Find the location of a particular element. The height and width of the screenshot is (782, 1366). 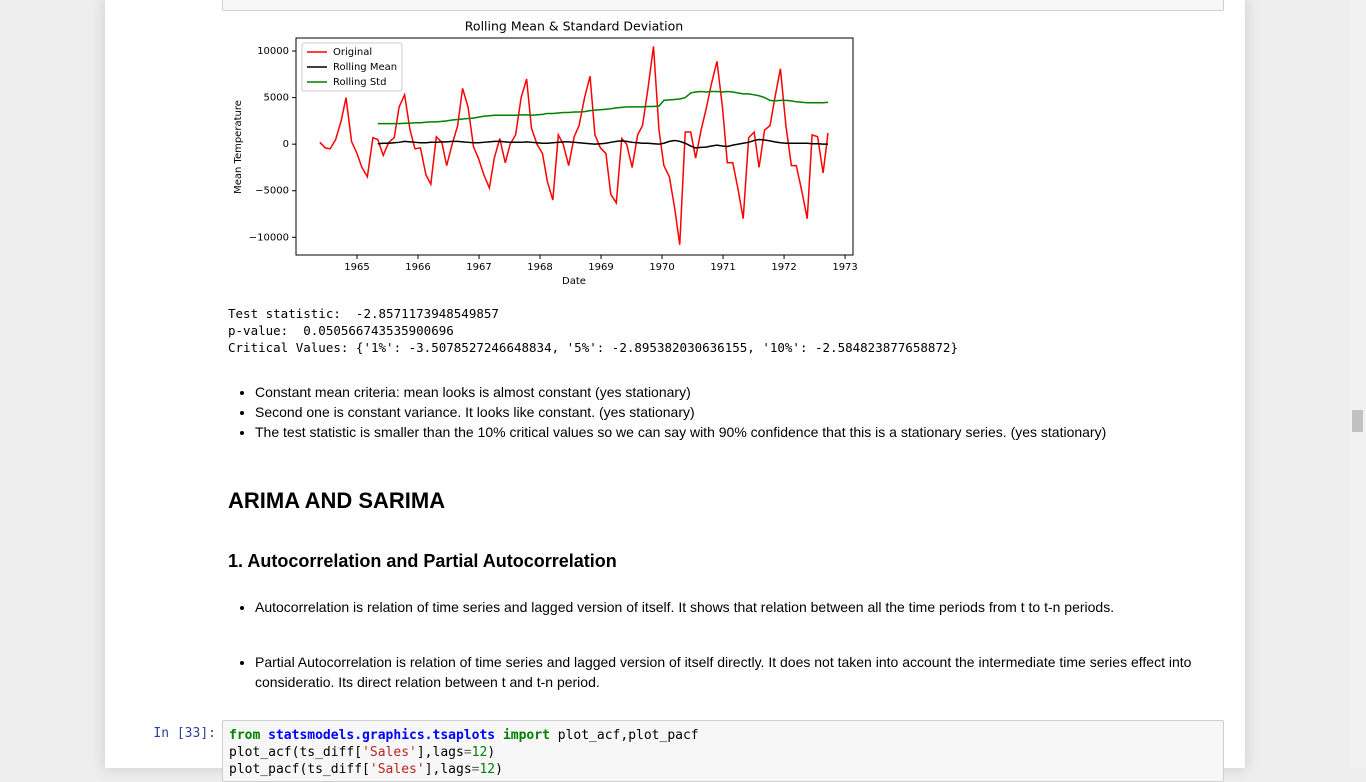

heading: ARIMA AND SARIMA is located at coordinates (337, 500).